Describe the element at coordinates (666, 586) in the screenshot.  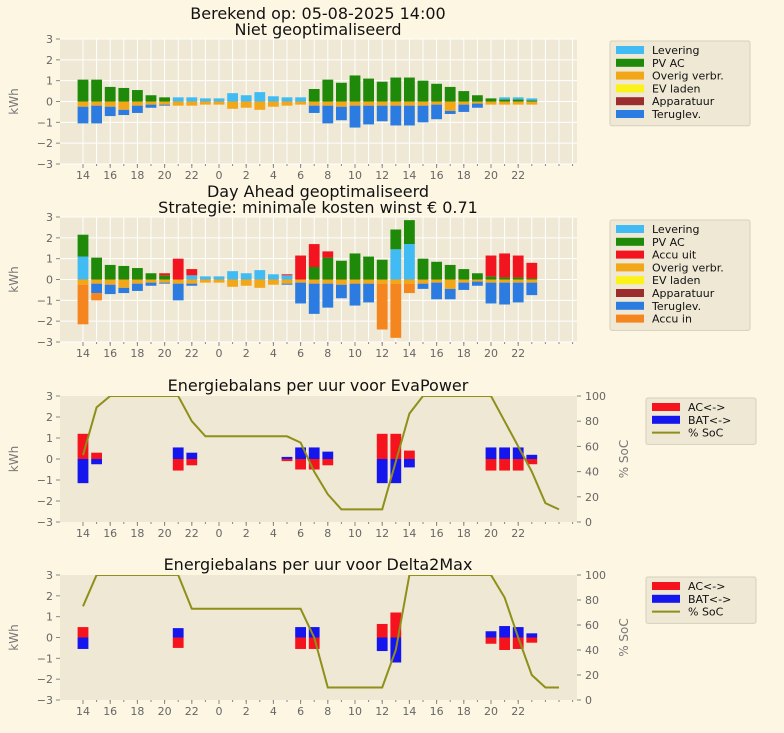
I see `legend-swatch-ac` at that location.